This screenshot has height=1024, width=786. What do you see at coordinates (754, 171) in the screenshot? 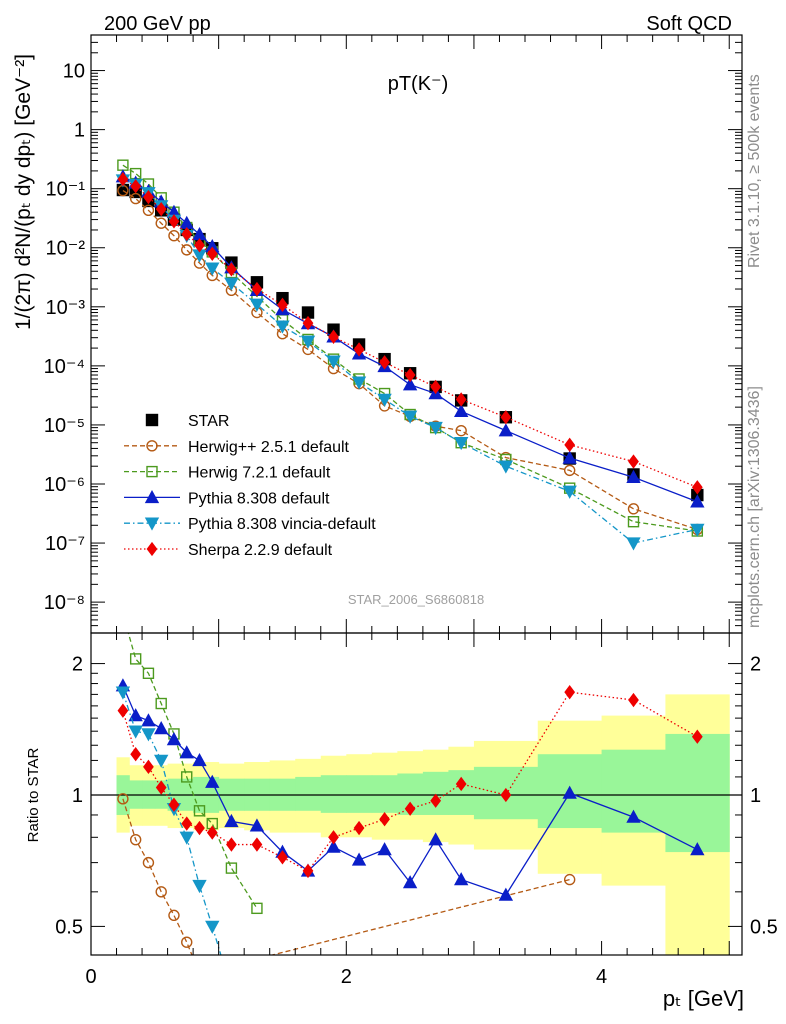
I see `rivet-version-label: Rivet 3.1.10, ≥ 500k events` at bounding box center [754, 171].